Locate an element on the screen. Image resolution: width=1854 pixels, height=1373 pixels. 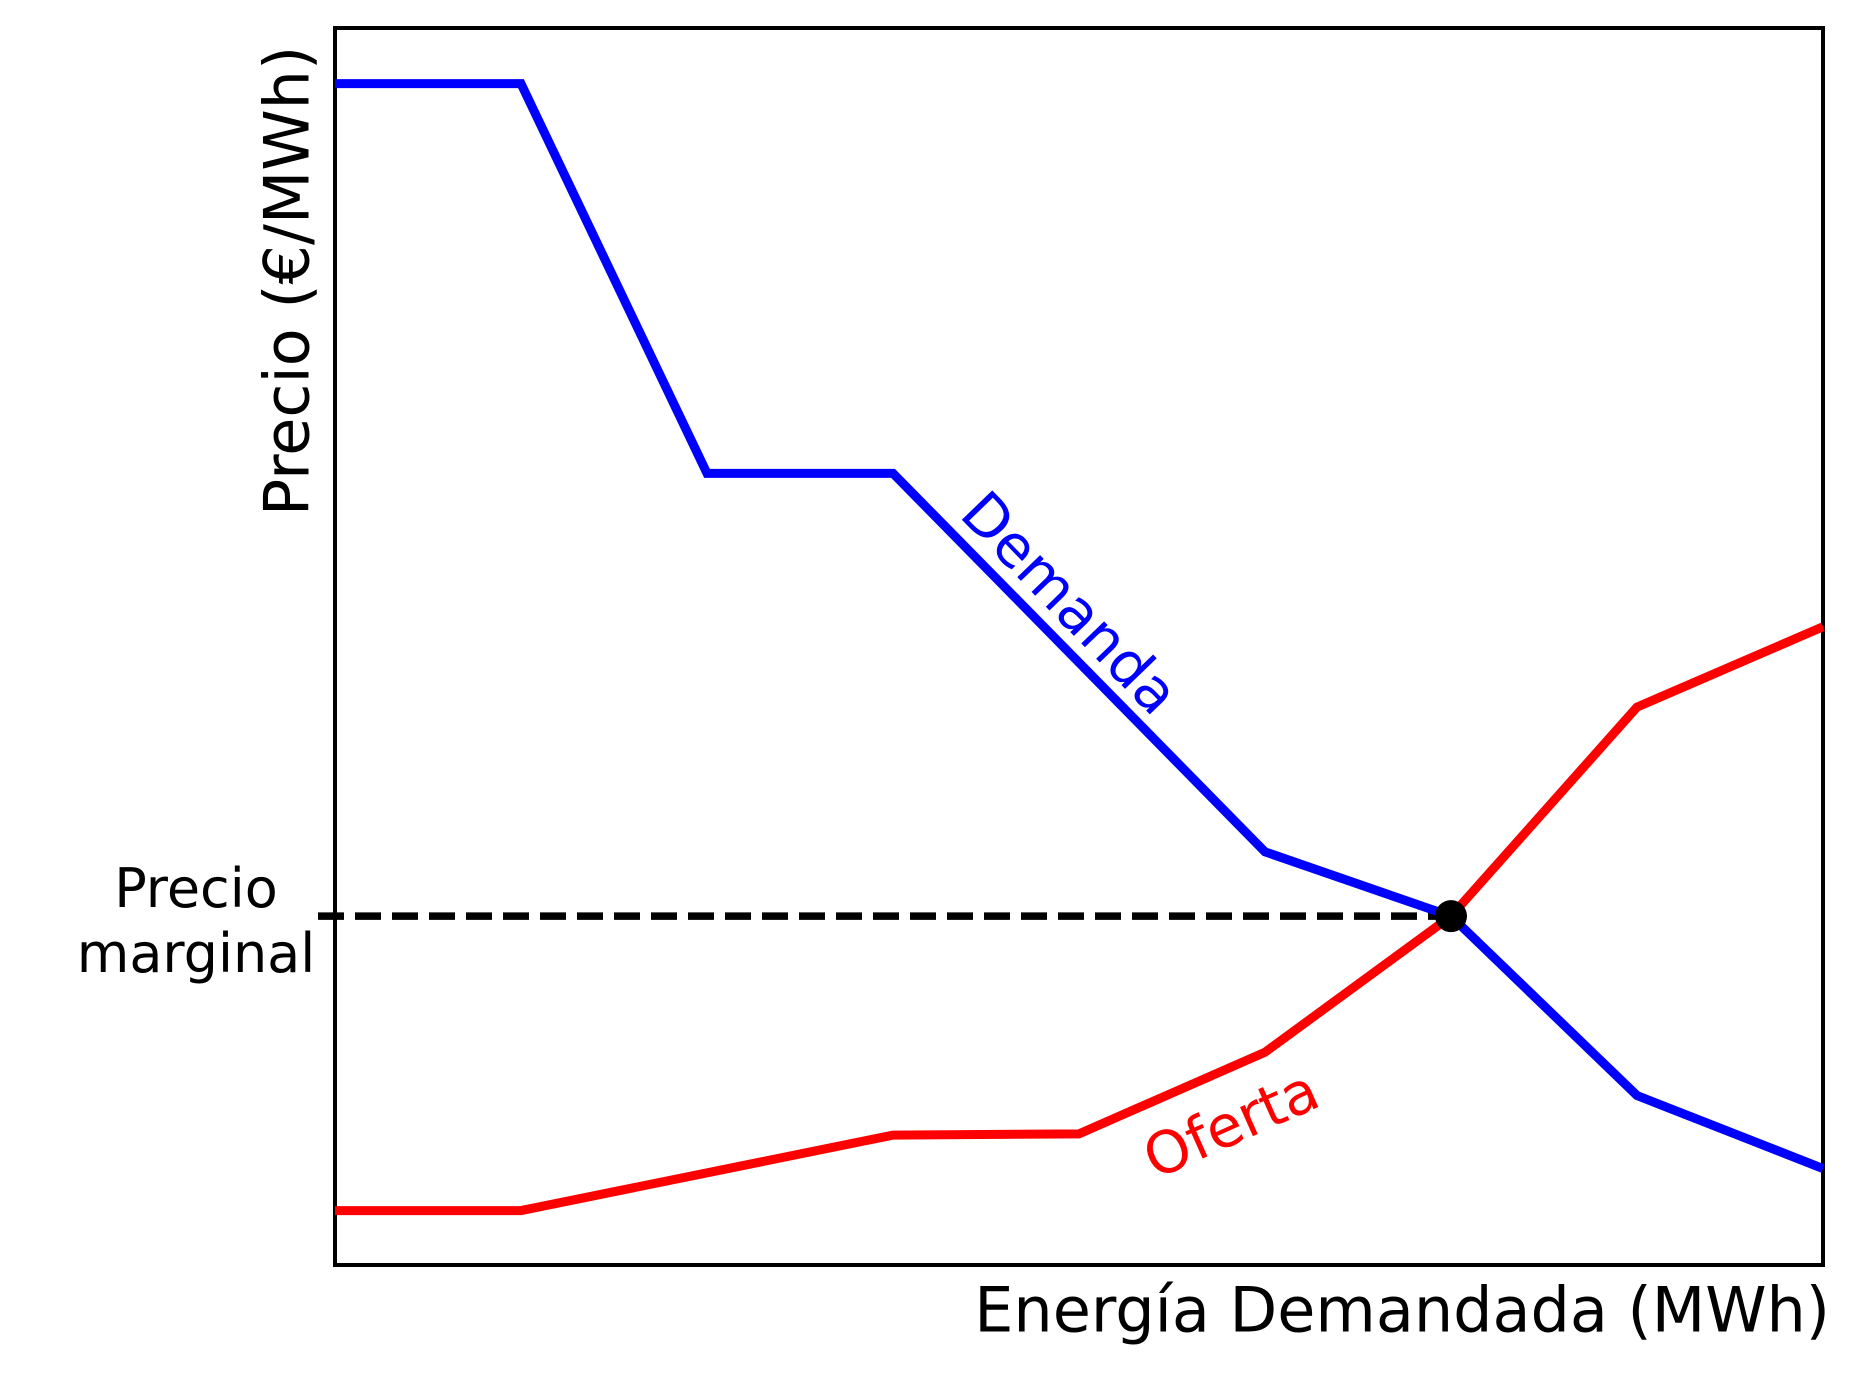
marginal-price-label: Precio marginal is located at coordinates (196, 922).